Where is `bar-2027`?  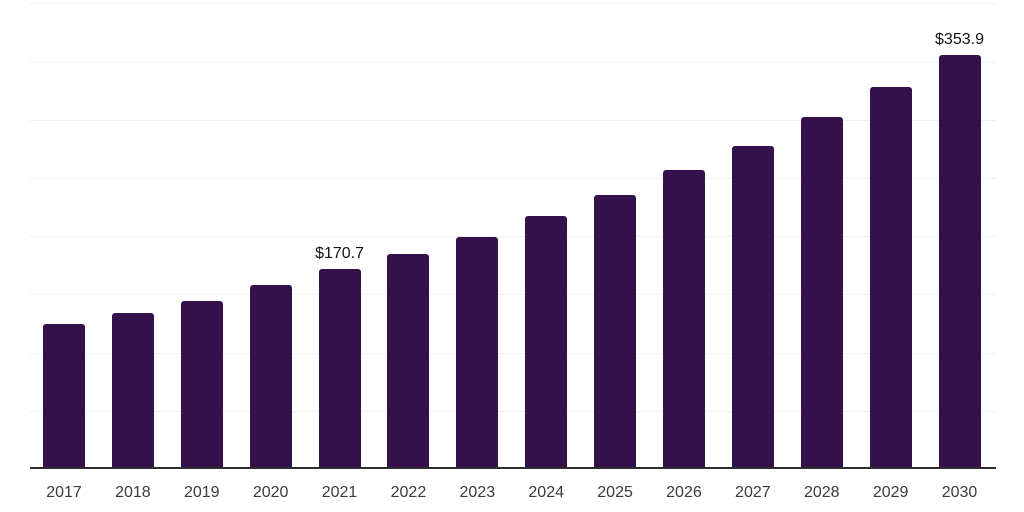 bar-2027 is located at coordinates (752, 307).